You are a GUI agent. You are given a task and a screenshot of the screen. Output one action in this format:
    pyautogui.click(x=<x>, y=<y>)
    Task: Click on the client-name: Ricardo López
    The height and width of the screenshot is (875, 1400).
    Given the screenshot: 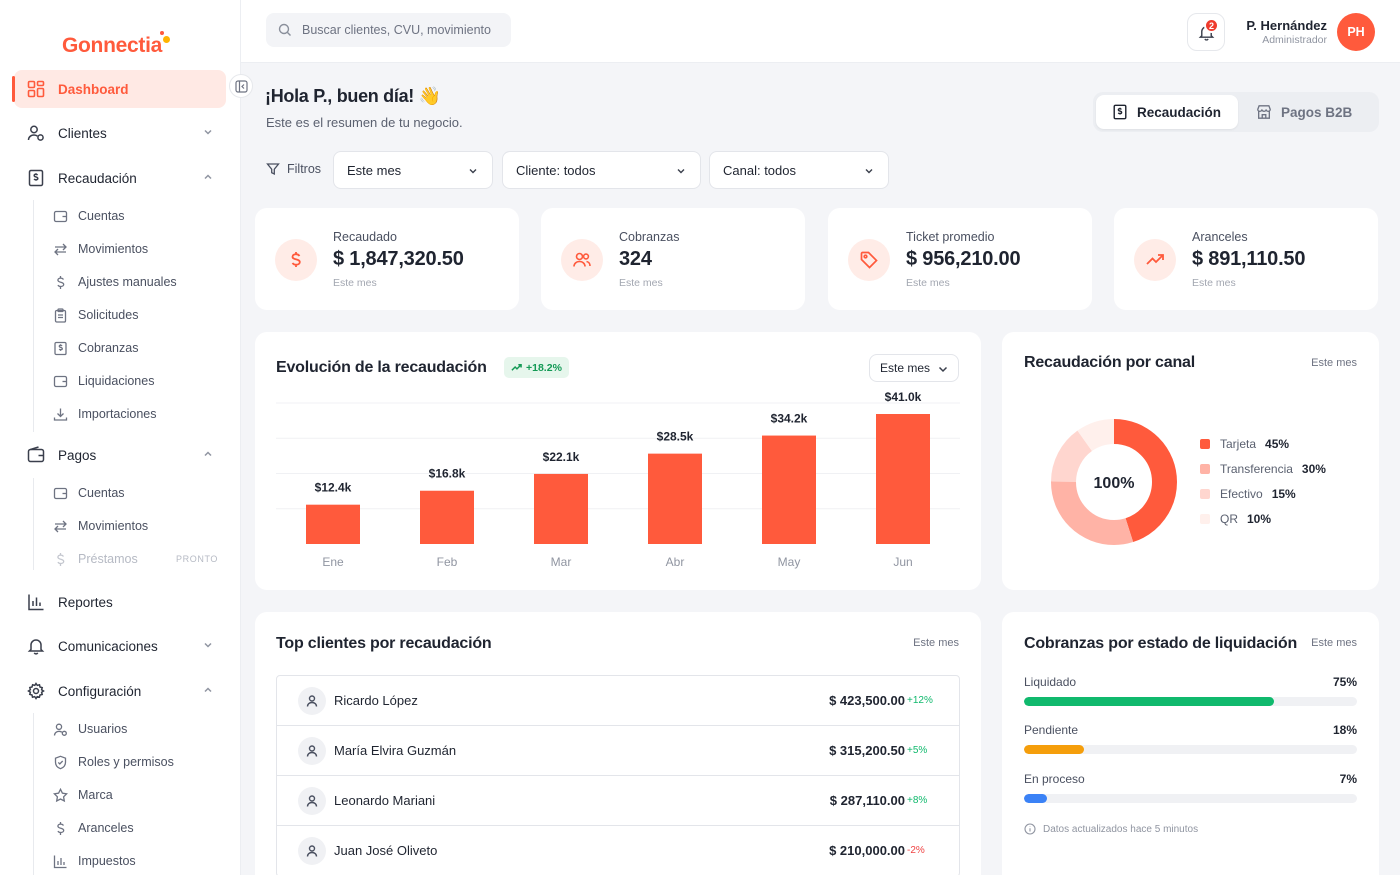 What is the action you would take?
    pyautogui.click(x=376, y=700)
    